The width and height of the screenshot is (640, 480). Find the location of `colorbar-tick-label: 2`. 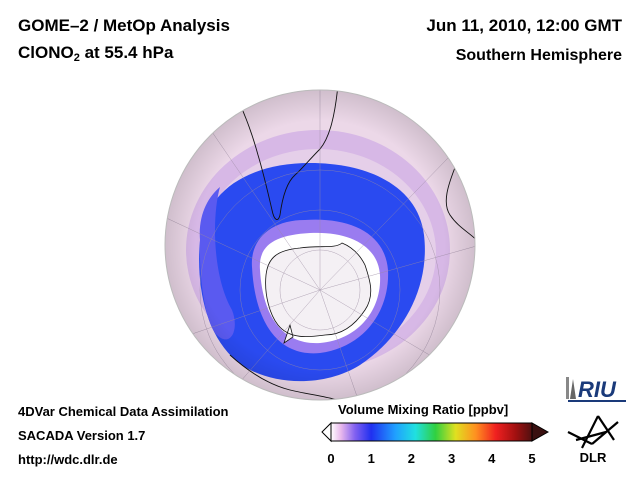

colorbar-tick-label: 2 is located at coordinates (411, 458).